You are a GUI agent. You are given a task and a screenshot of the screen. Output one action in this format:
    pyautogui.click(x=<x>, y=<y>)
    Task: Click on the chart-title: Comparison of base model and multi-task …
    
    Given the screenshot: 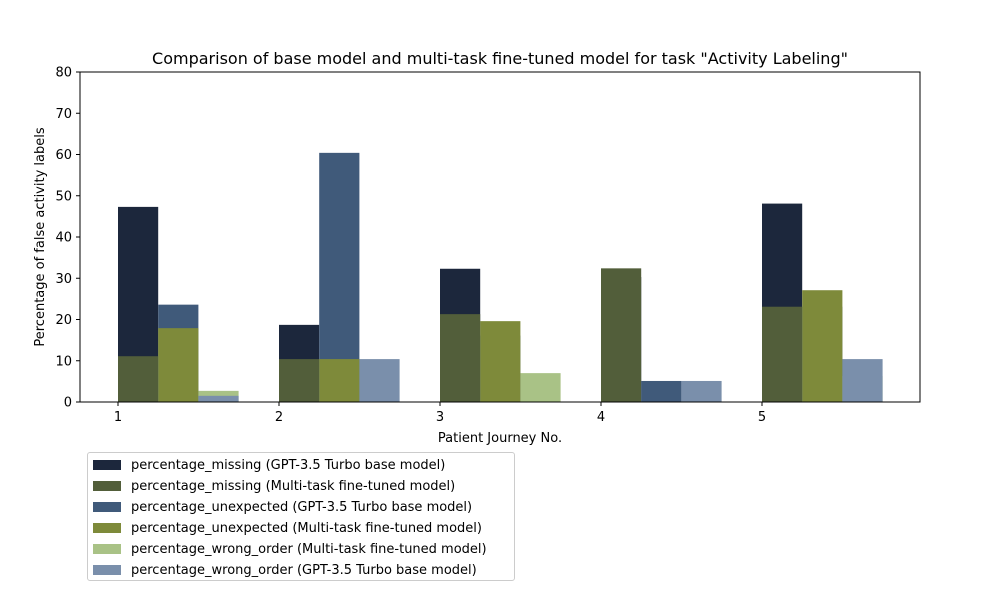 What is the action you would take?
    pyautogui.click(x=500, y=58)
    